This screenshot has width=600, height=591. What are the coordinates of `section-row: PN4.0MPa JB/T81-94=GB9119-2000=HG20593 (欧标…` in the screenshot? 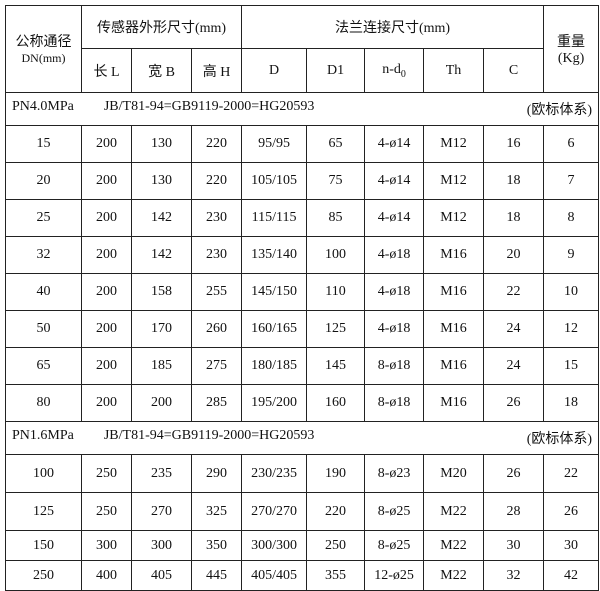 It's located at (302, 109).